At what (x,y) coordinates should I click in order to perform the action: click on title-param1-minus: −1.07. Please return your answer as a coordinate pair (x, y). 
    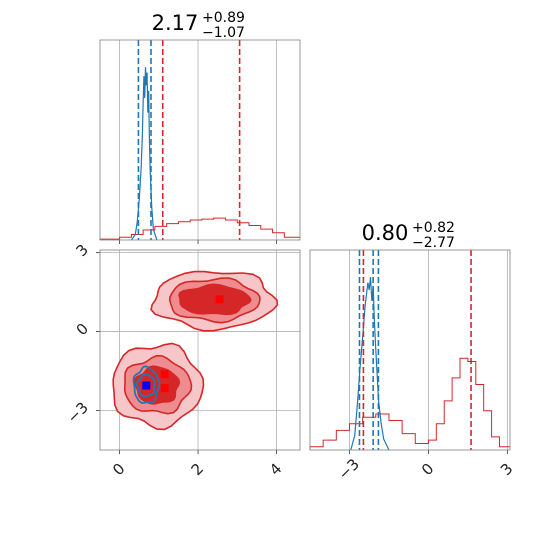
    Looking at the image, I should click on (223, 33).